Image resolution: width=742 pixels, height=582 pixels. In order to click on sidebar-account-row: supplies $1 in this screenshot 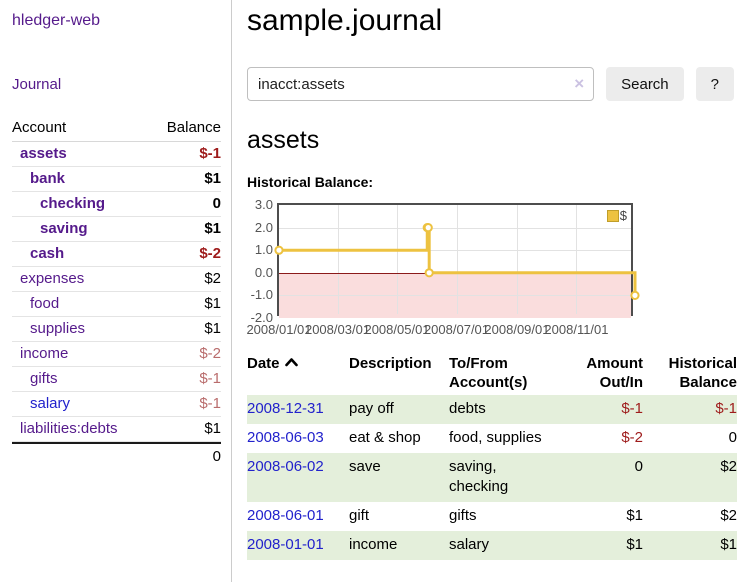, I will do `click(116, 329)`.